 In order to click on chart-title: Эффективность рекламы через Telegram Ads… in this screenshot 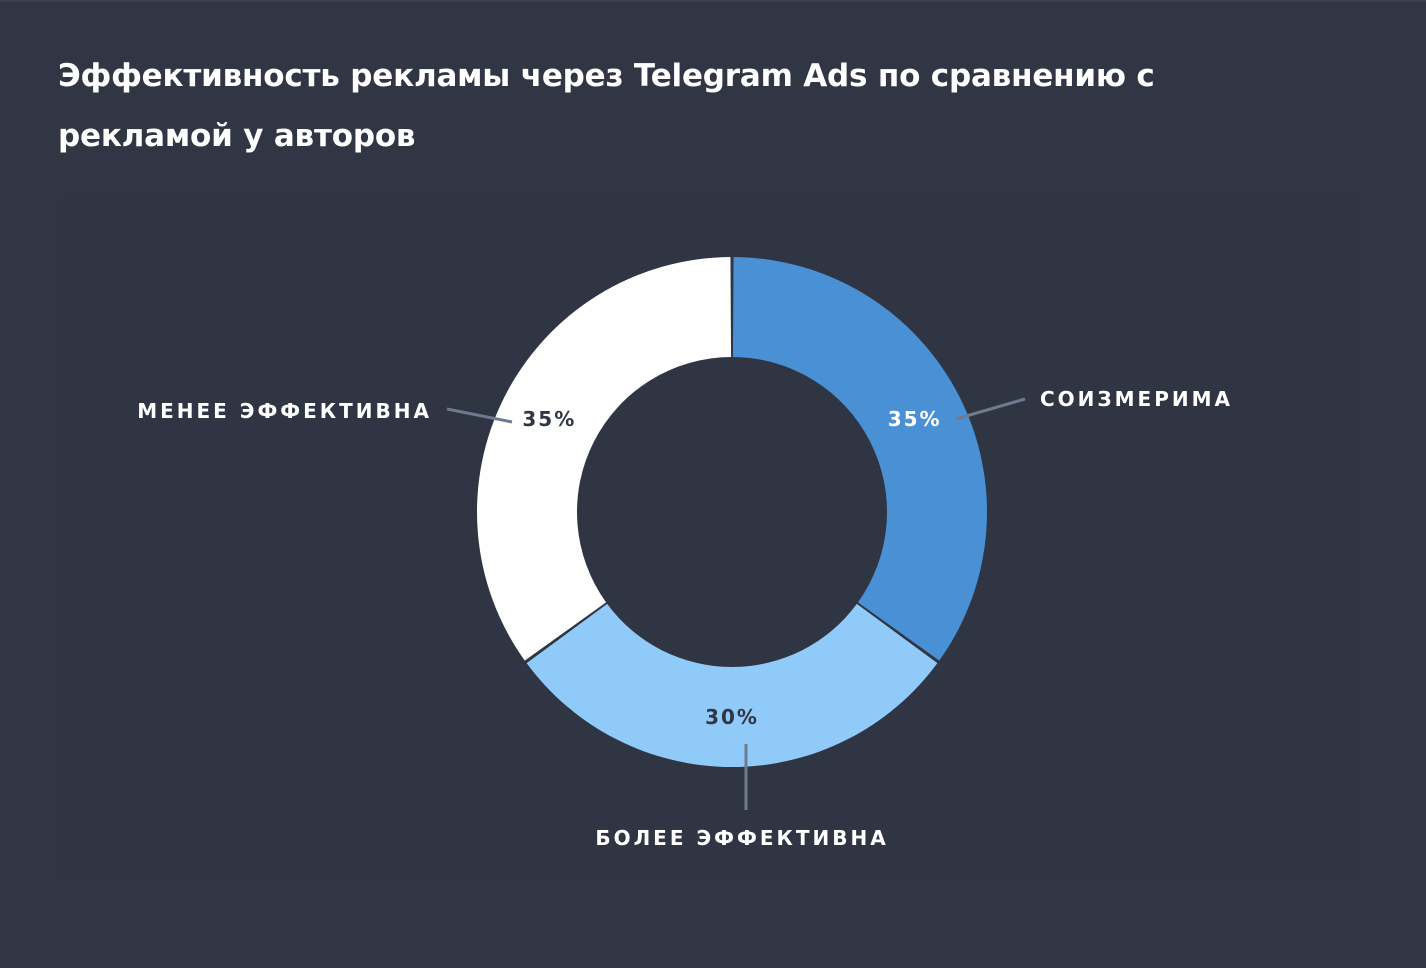, I will do `click(606, 106)`.